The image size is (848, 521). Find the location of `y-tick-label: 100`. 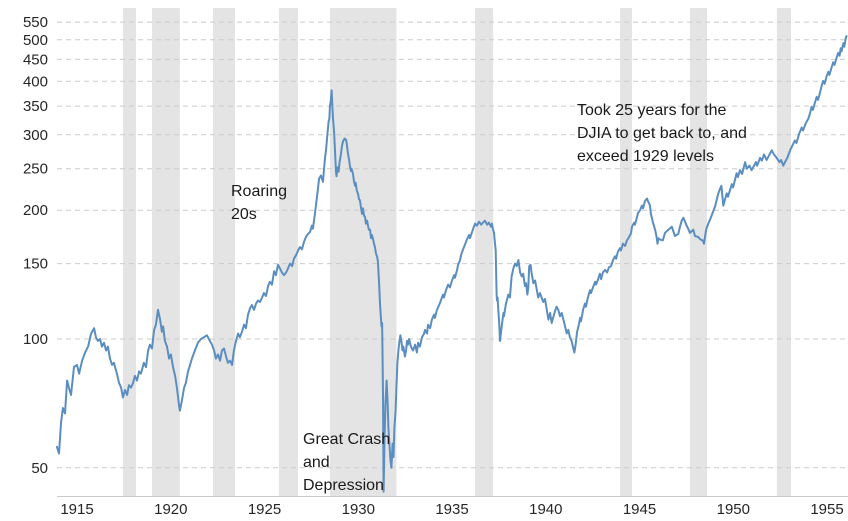

y-tick-label: 100 is located at coordinates (35, 339).